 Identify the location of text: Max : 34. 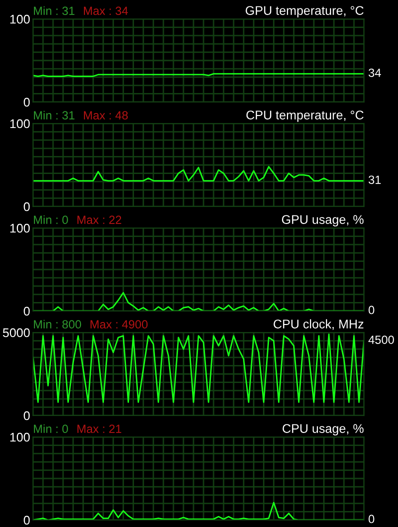
(106, 11).